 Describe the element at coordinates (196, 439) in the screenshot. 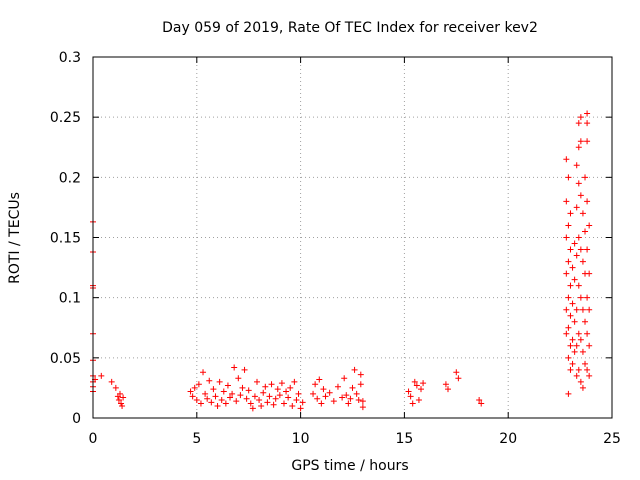

I see `x-tick-label: 5` at that location.